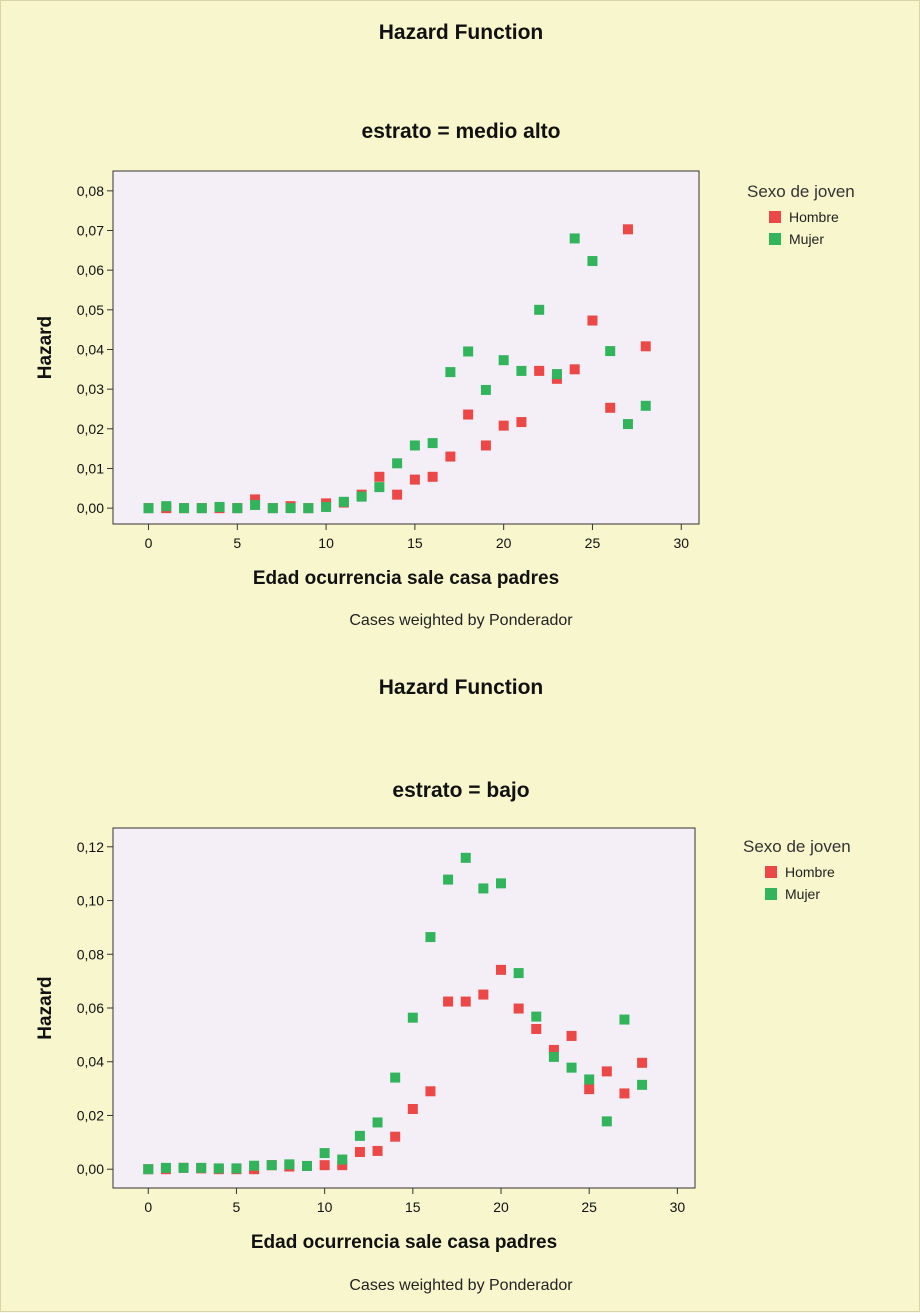  I want to click on y-tick-label: 0,05, so click(90, 310).